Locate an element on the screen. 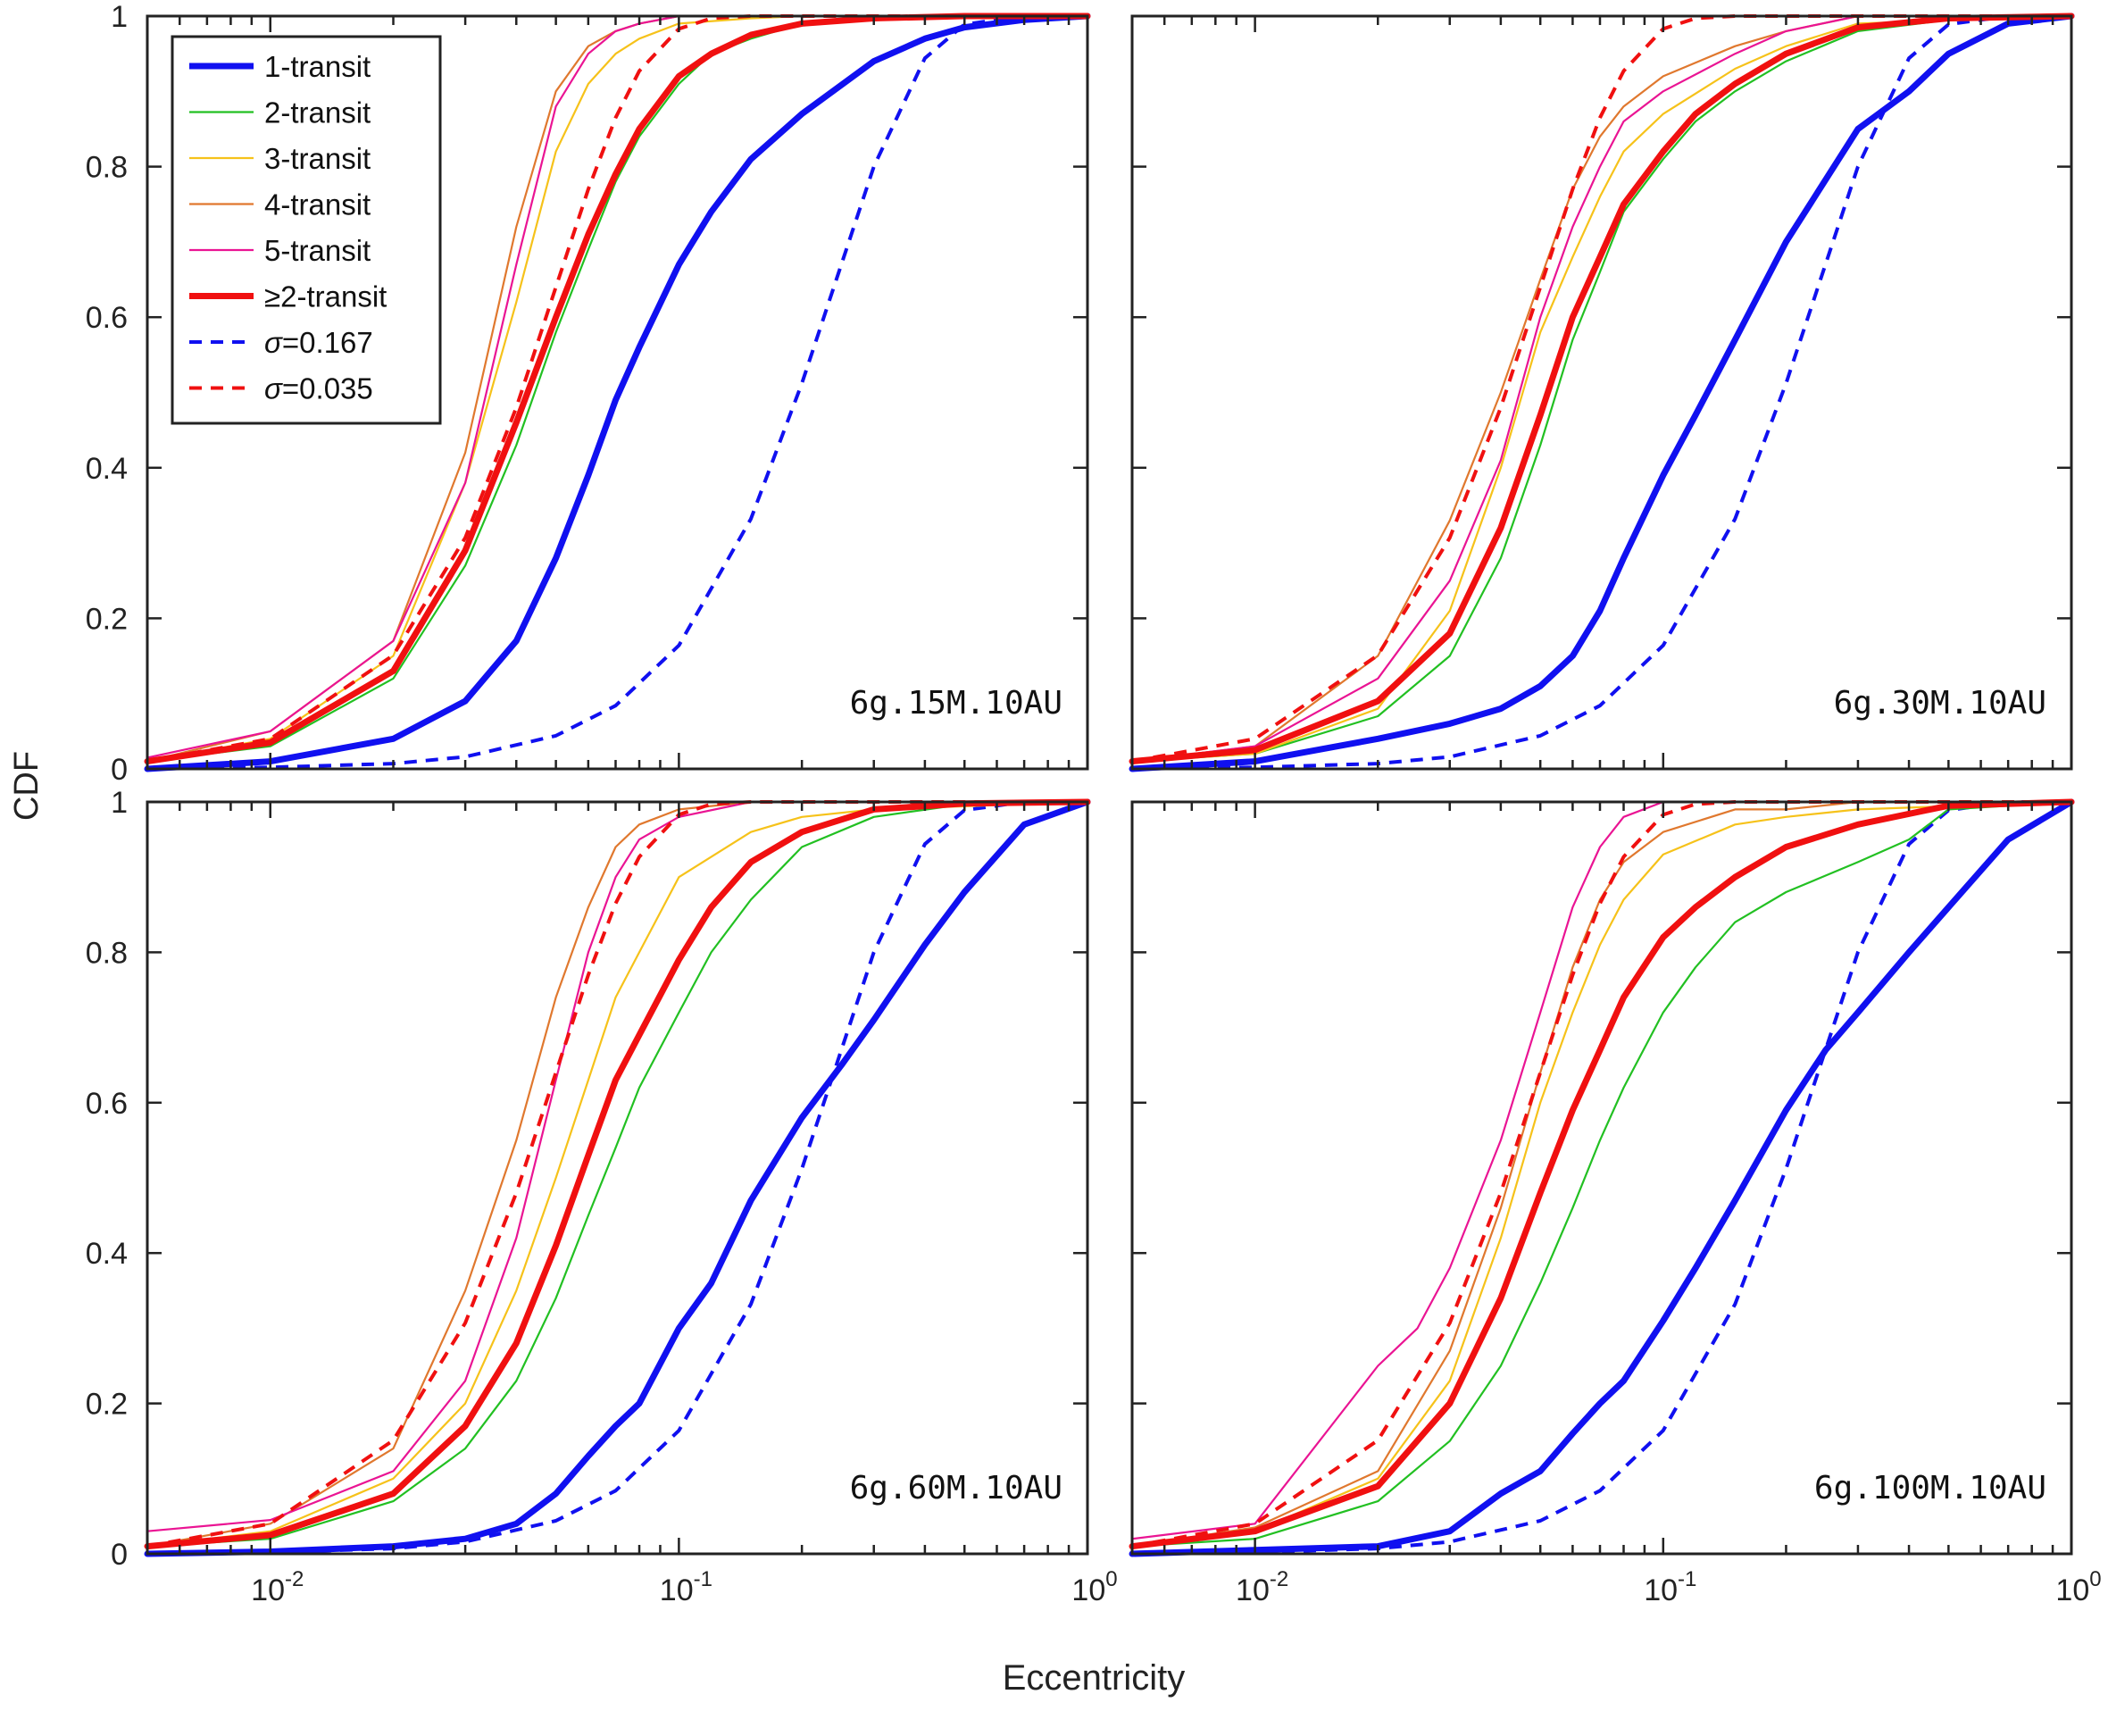 Image resolution: width=2108 pixels, height=1736 pixels. legend-item-sigma-0035: σ=0.035 is located at coordinates (281, 388).